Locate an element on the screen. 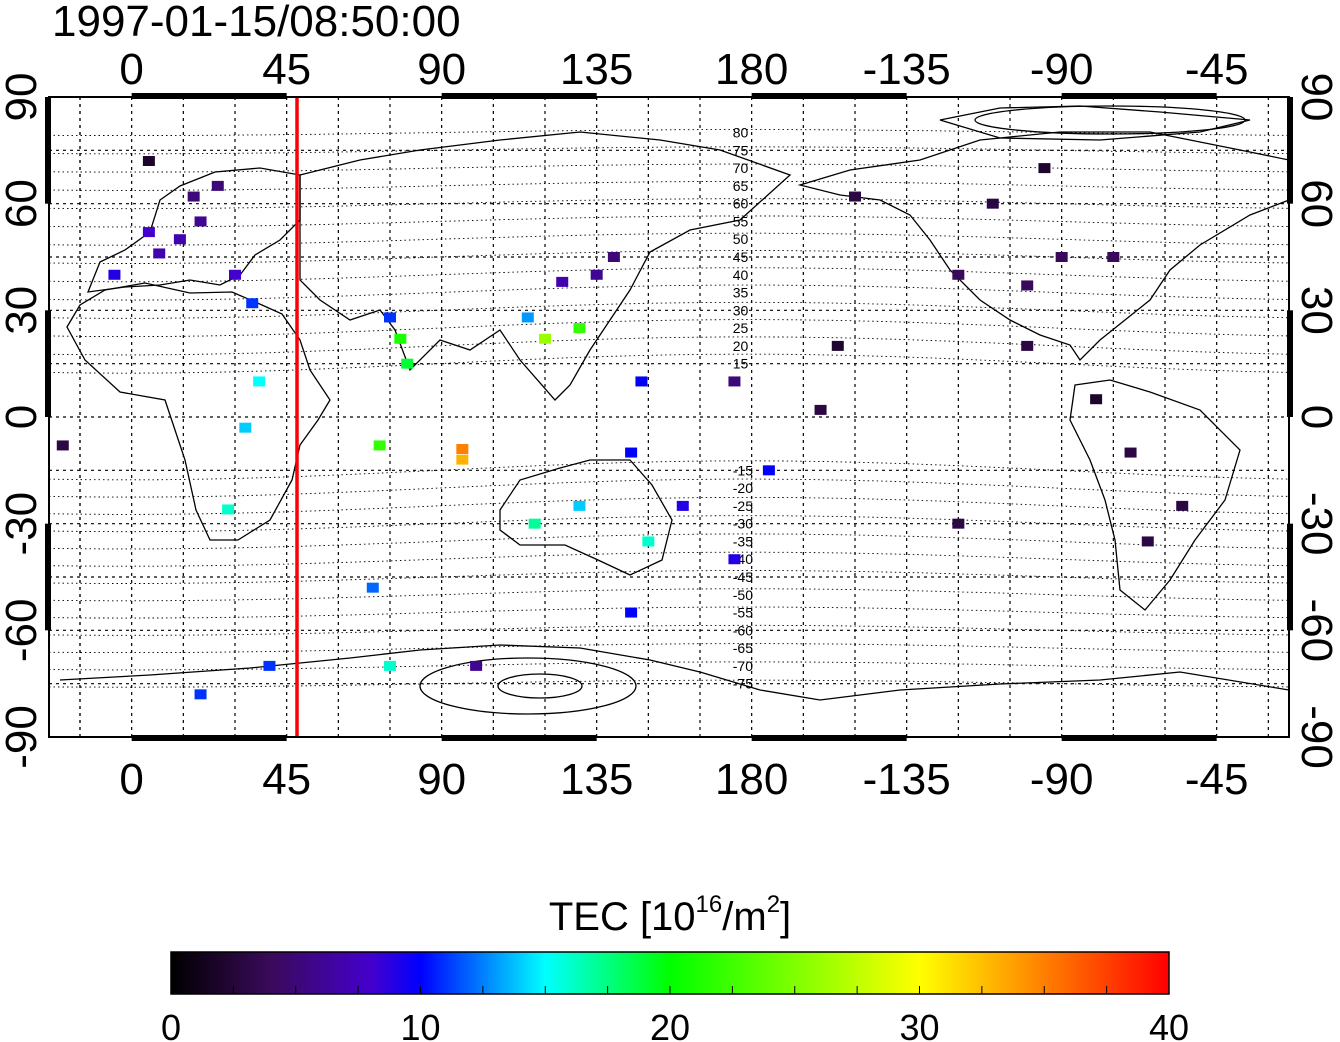 The height and width of the screenshot is (1042, 1340). magnetic-latitude-label: 40 is located at coordinates (741, 275).